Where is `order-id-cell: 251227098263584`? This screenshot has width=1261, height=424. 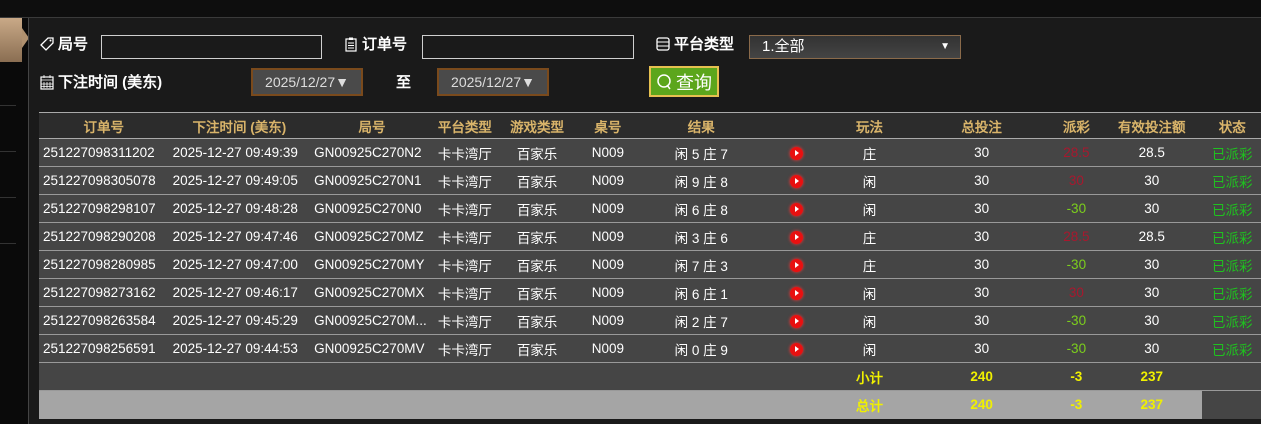
order-id-cell: 251227098263584 is located at coordinates (104, 320).